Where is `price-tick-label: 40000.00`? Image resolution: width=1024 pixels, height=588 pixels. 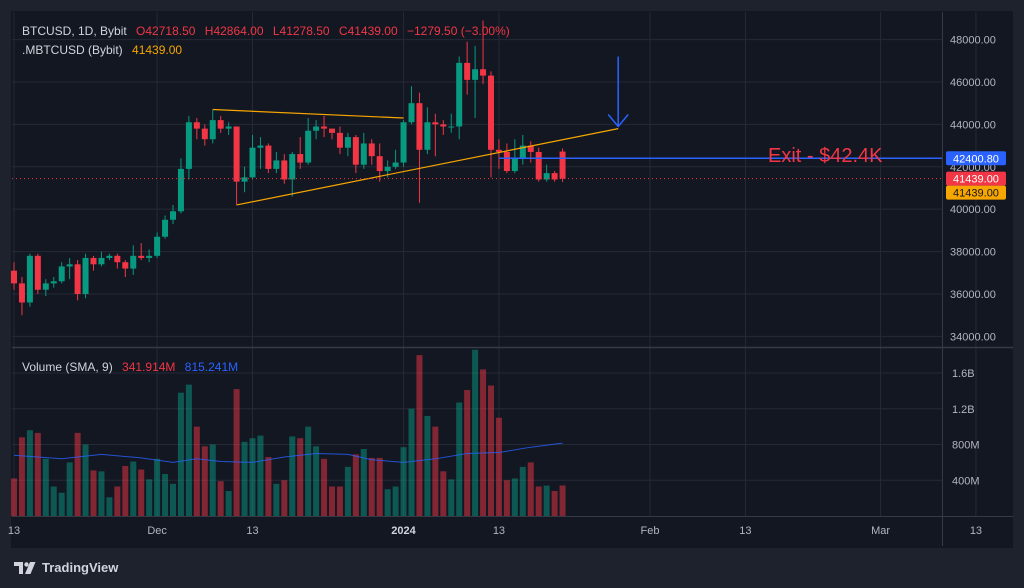
price-tick-label: 40000.00 is located at coordinates (973, 210).